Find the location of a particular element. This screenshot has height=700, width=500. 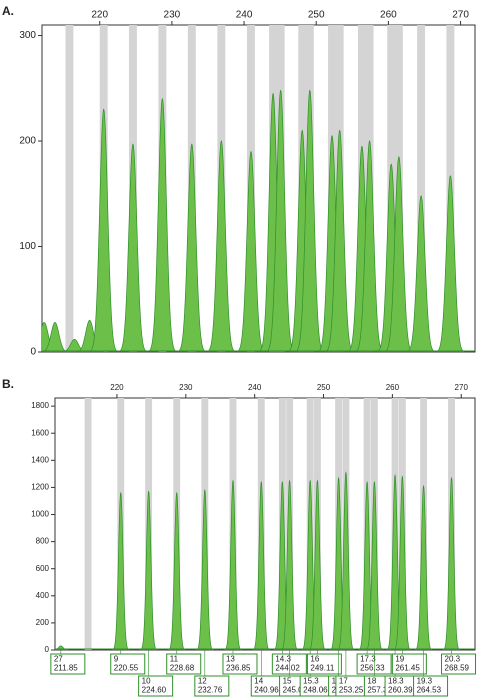

allele-name: 18.3 is located at coordinates (396, 681).